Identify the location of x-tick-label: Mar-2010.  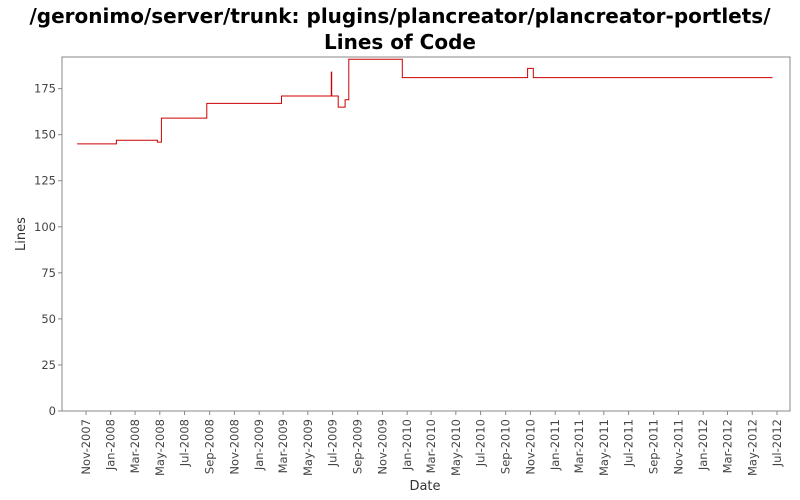
(431, 446).